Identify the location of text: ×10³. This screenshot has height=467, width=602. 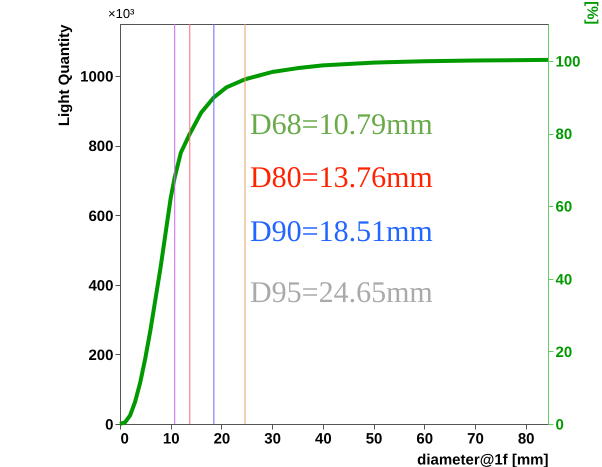
(122, 13).